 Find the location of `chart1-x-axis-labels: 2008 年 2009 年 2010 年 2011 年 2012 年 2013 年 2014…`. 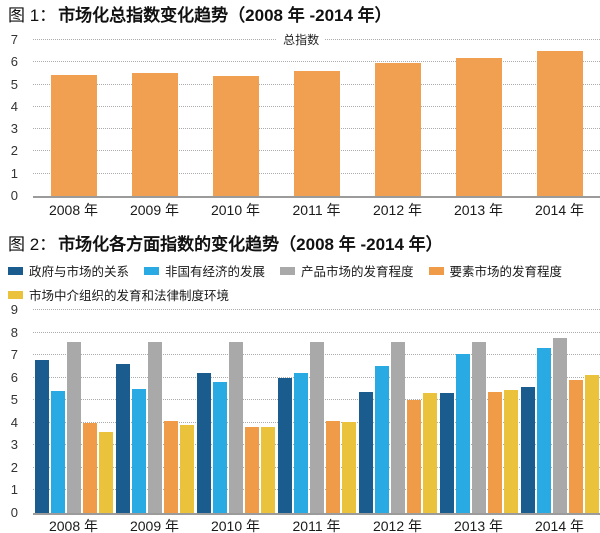

chart1-x-axis-labels: 2008 年 2009 年 2010 年 2011 年 2012 年 2013 年 2014… is located at coordinates (316, 210).